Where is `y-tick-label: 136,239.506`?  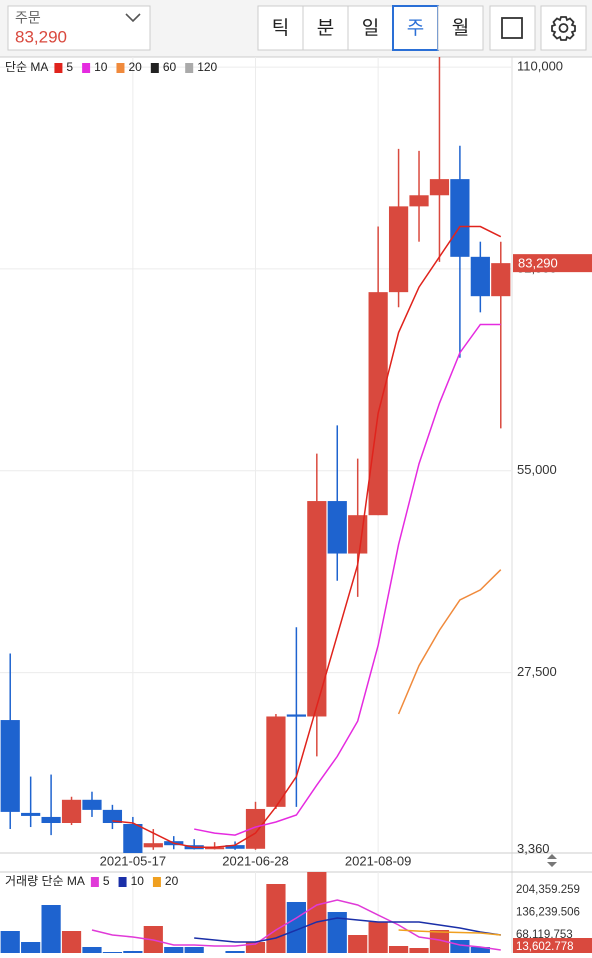
y-tick-label: 136,239.506 is located at coordinates (548, 913).